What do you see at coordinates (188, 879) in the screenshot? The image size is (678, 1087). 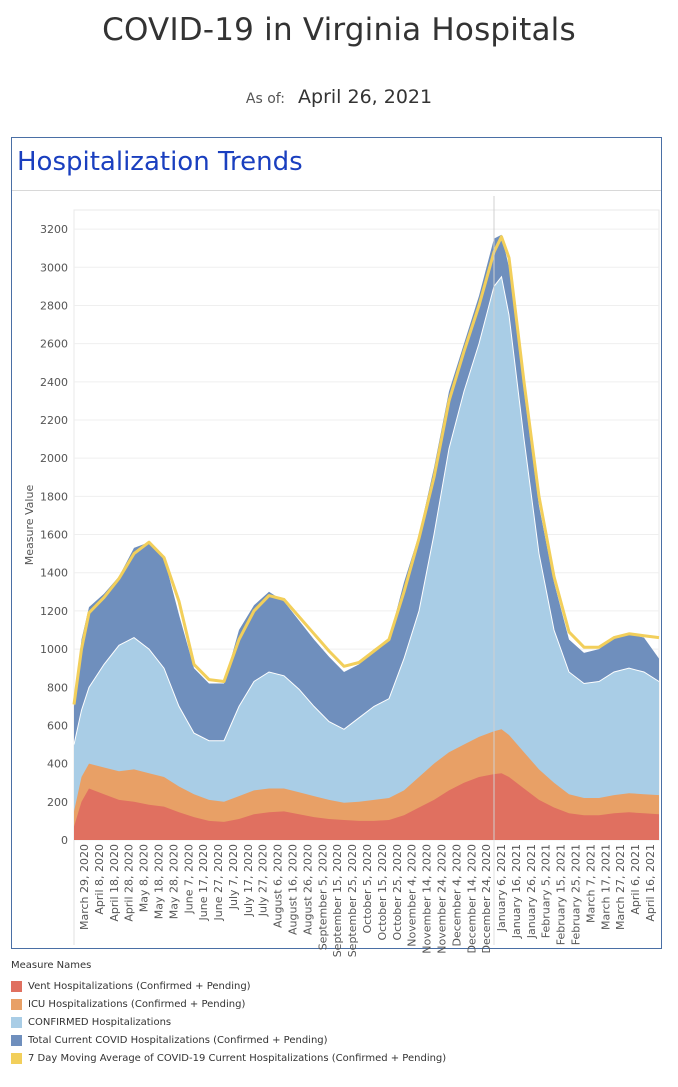 I see `x-tick-label: June 7, 2020` at bounding box center [188, 879].